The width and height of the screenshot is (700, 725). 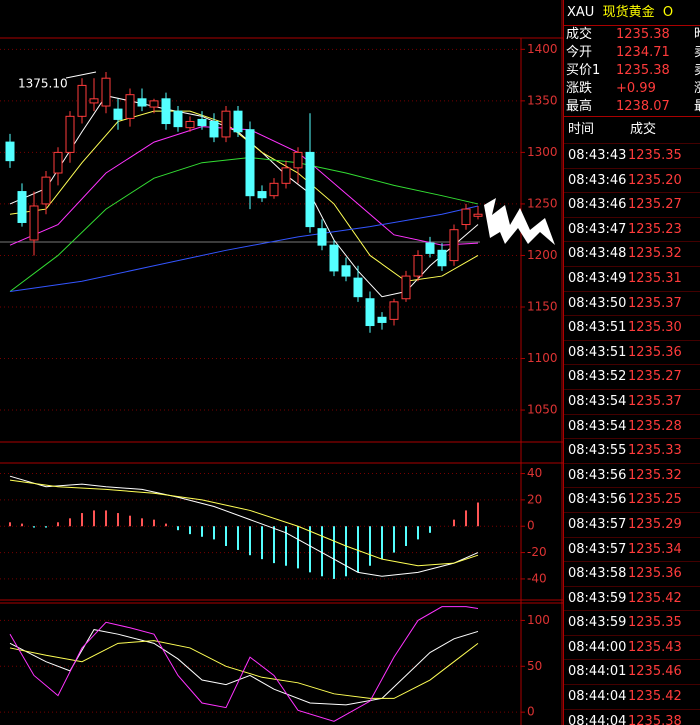 I want to click on trade-row: 08:43:49 1235.31, so click(x=632, y=278).